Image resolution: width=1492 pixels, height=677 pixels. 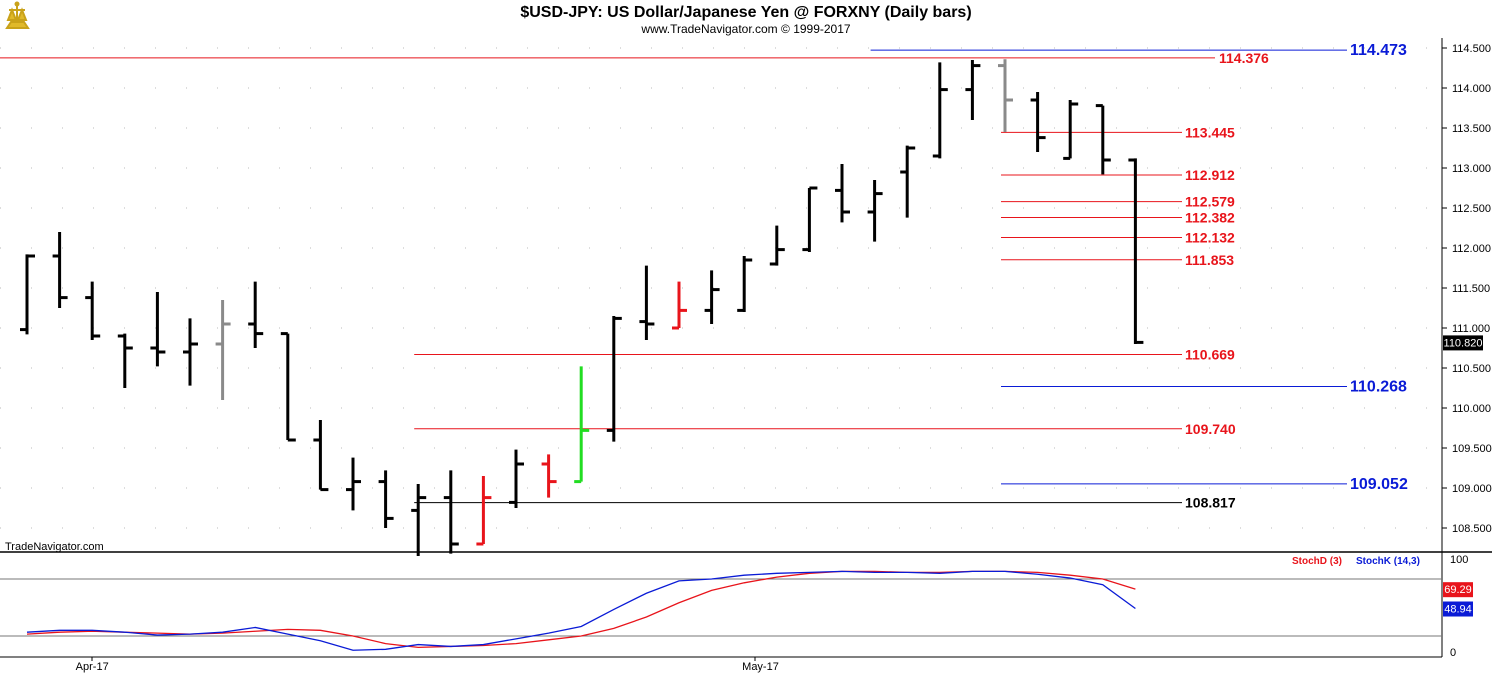 What do you see at coordinates (1378, 50) in the screenshot?
I see `level-label: 114.473` at bounding box center [1378, 50].